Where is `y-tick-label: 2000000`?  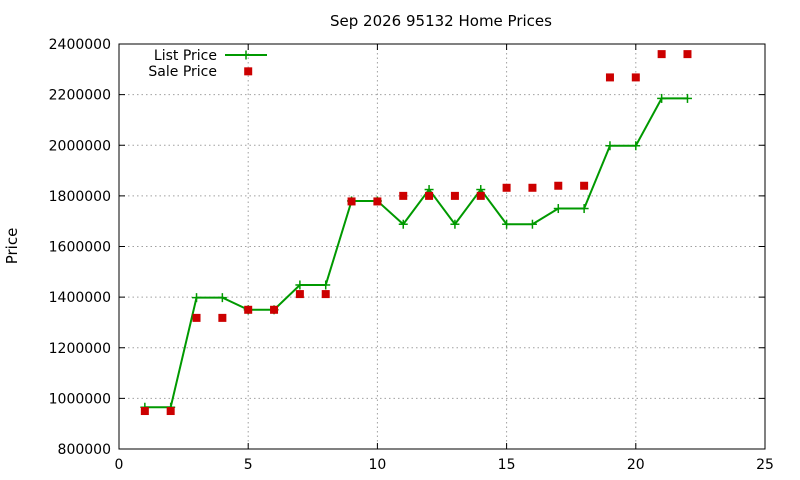
y-tick-label: 2000000 is located at coordinates (80, 146).